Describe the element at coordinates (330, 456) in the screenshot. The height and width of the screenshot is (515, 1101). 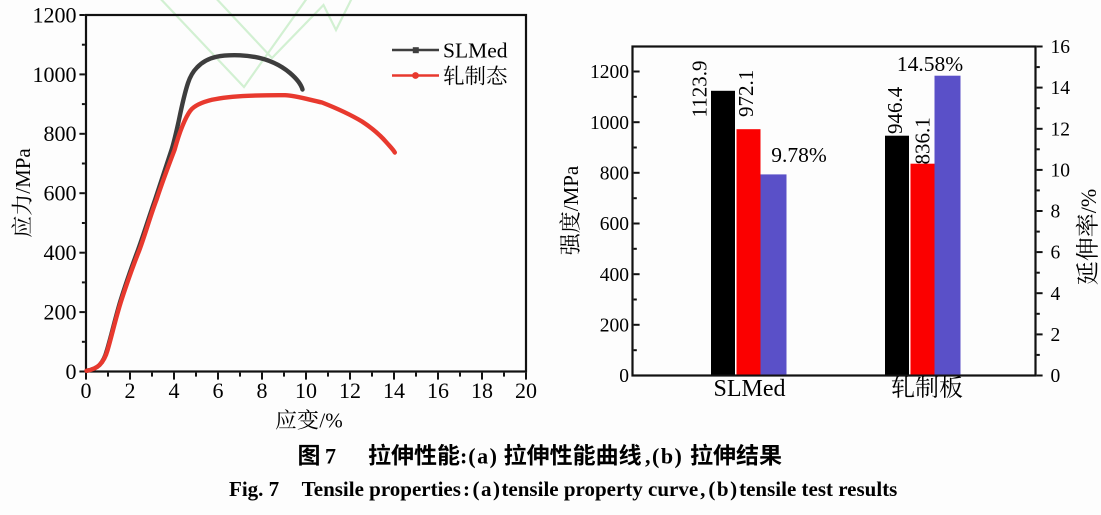
I see `svg-text: 7` at that location.